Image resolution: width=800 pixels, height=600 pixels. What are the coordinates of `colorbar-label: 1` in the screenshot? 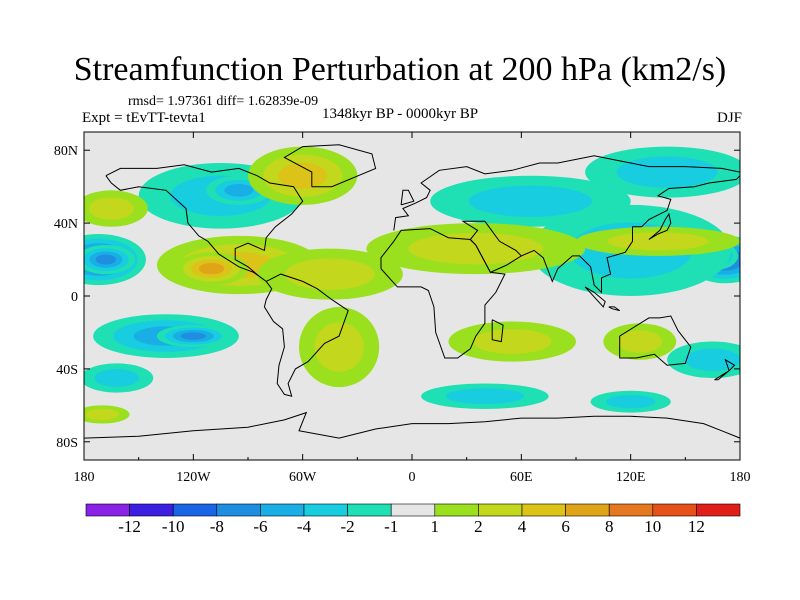 It's located at (435, 526).